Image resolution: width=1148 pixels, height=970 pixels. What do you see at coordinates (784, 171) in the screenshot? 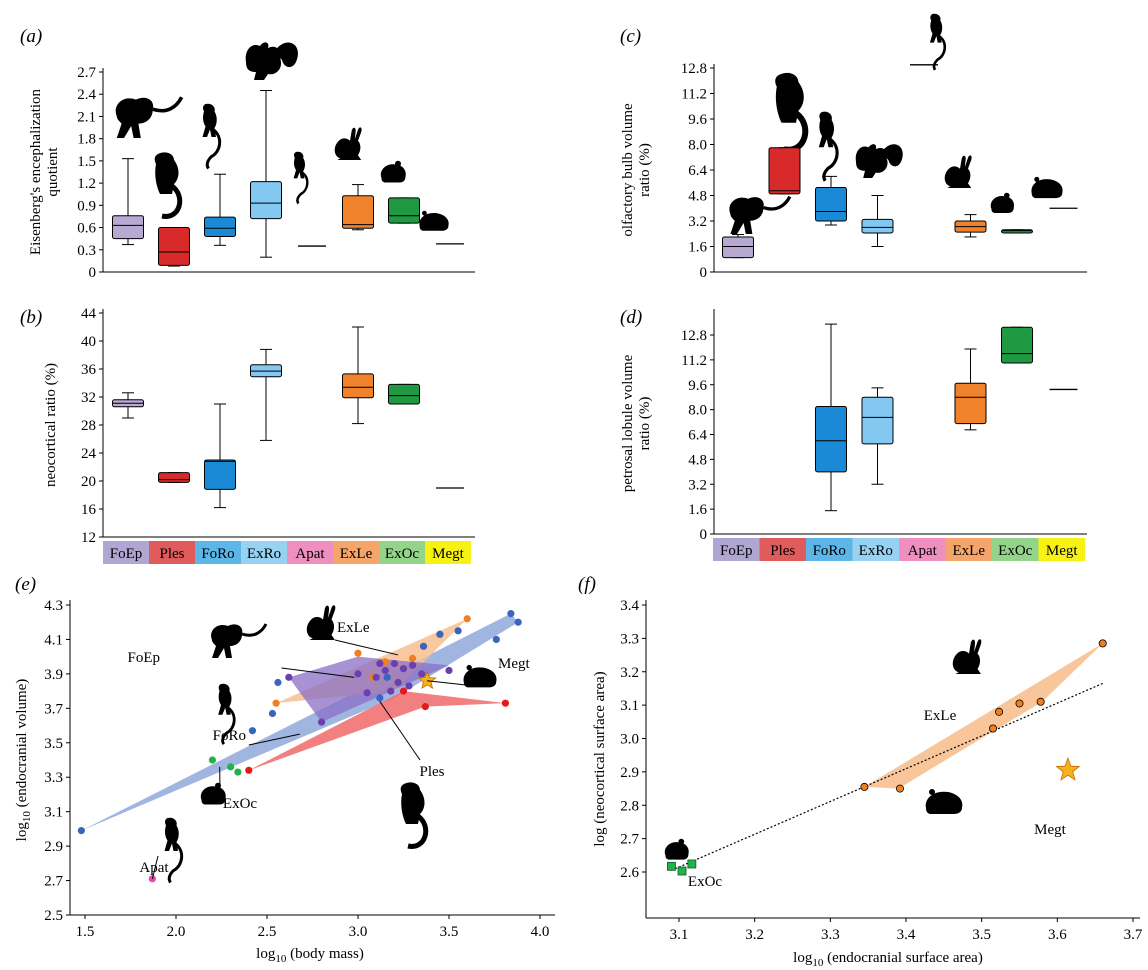
I see `box-Ples` at bounding box center [784, 171].